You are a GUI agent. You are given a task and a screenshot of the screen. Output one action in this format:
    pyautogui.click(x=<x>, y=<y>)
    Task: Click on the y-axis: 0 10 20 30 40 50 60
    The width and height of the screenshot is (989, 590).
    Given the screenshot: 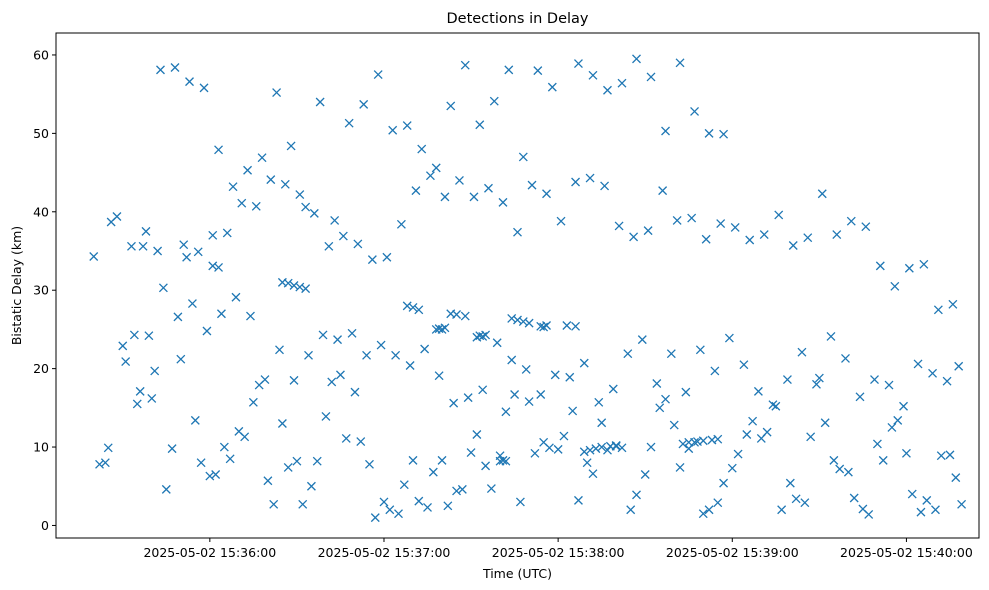 What is the action you would take?
    pyautogui.click(x=44, y=290)
    